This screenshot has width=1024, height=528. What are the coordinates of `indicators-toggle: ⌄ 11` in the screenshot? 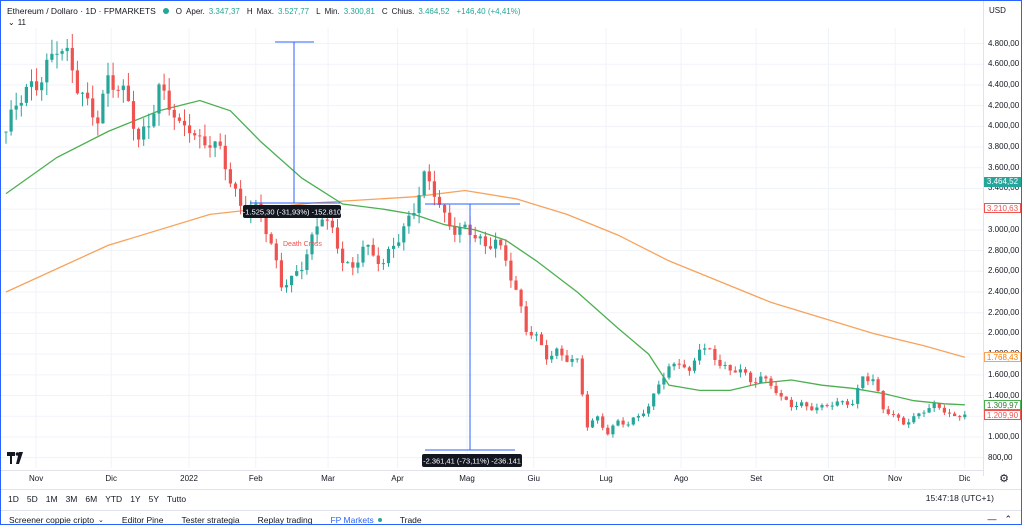 It's located at (17, 22).